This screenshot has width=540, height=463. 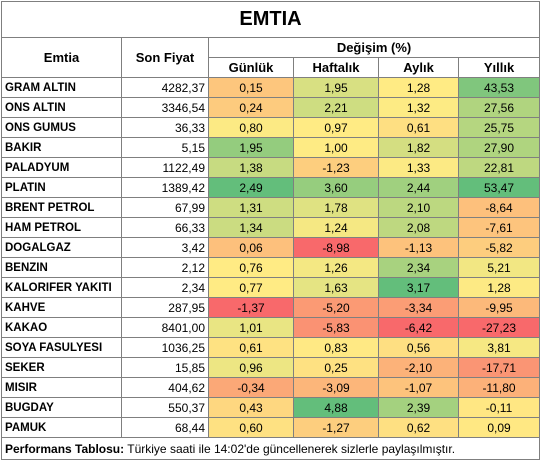 What do you see at coordinates (498, 407) in the screenshot?
I see `change-cell: -0,11` at bounding box center [498, 407].